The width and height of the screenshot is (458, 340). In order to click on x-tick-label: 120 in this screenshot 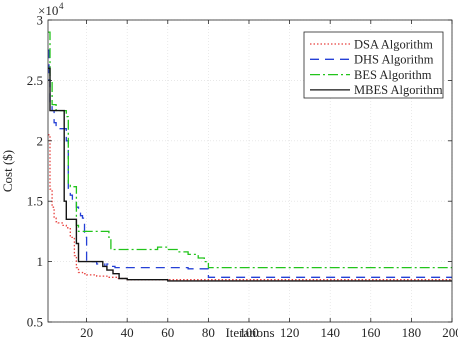, I will do `click(290, 332)`.